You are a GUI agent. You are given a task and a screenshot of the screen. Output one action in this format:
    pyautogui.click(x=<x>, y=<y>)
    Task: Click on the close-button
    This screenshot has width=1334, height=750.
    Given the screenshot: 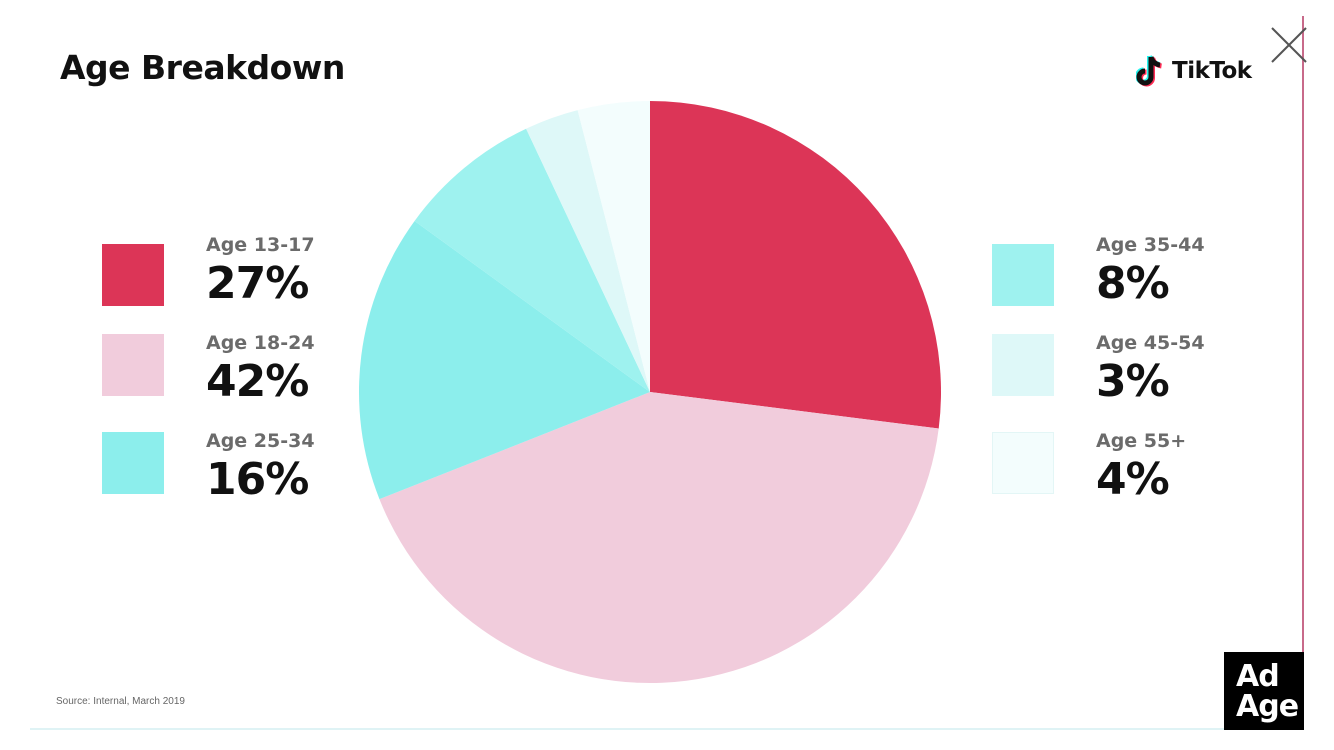 What is the action you would take?
    pyautogui.click(x=1289, y=45)
    